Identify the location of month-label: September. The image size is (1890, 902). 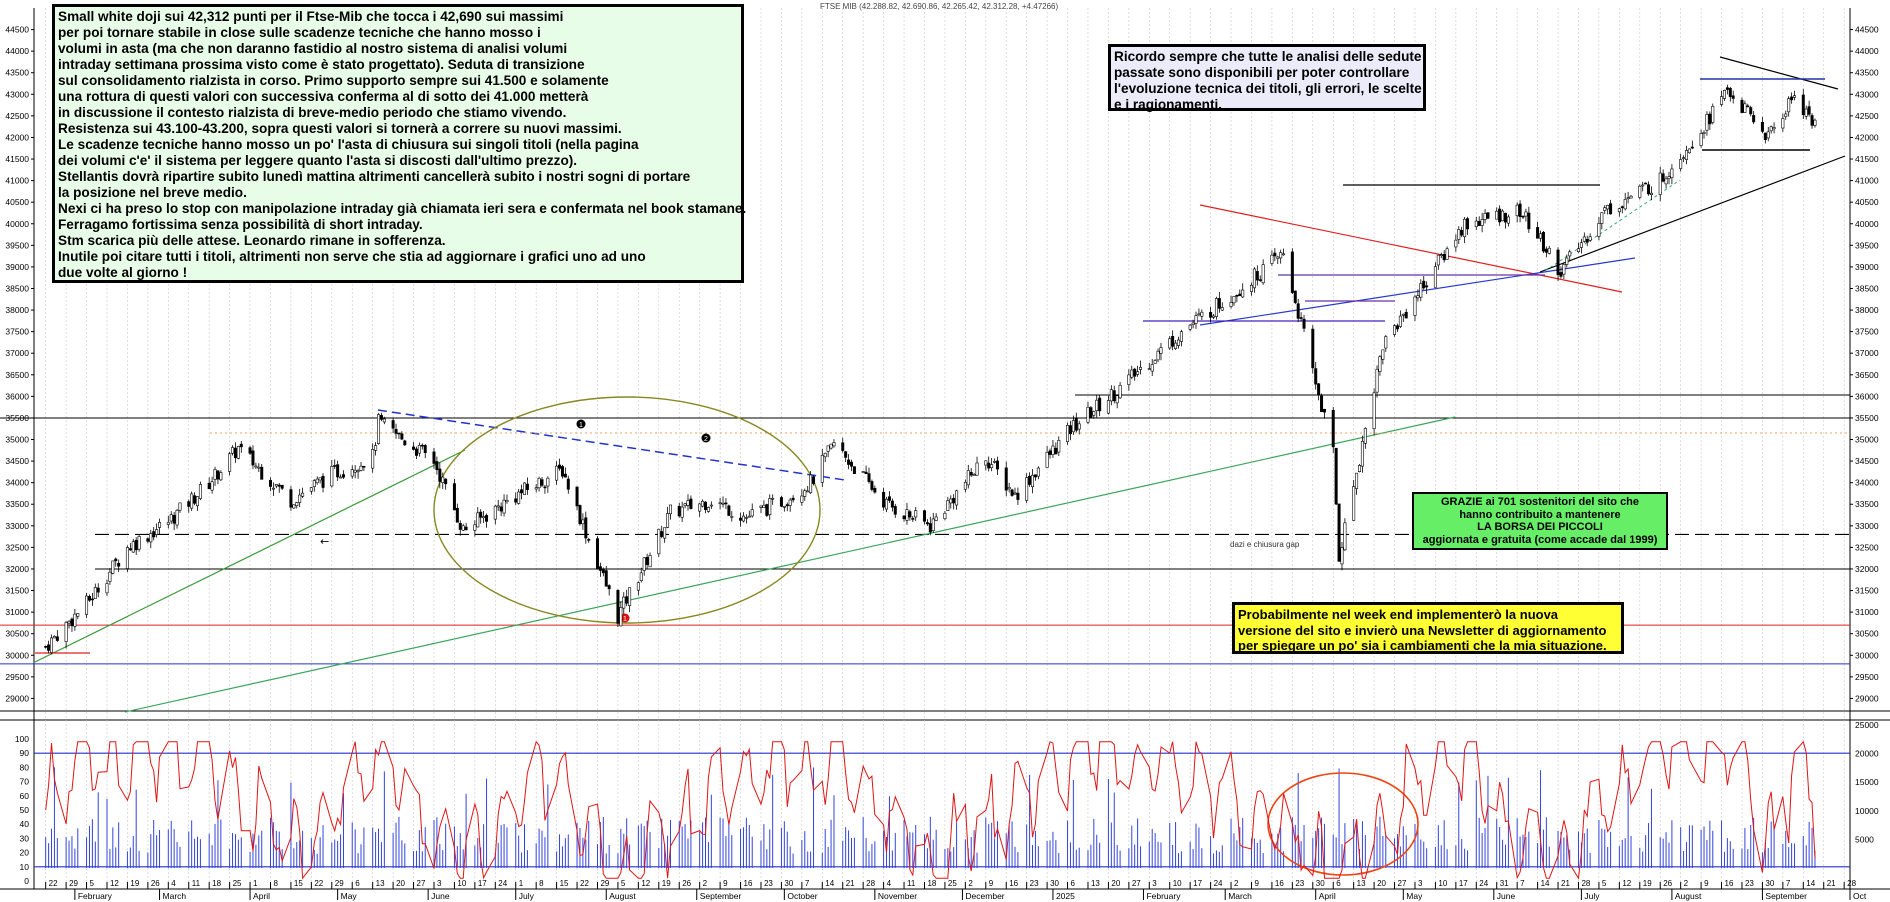
(721, 896).